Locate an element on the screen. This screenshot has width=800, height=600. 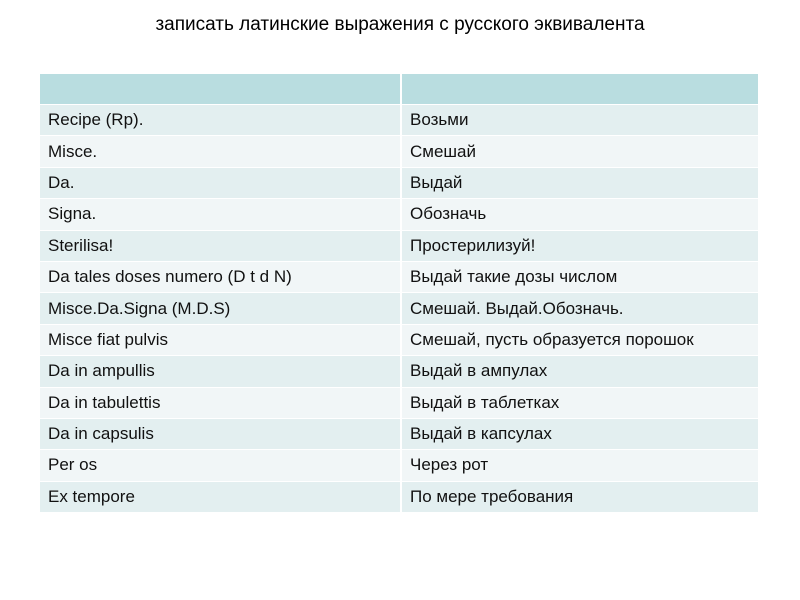
table-row: Da in tabulettis Выдай в таблетках is located at coordinates (400, 402).